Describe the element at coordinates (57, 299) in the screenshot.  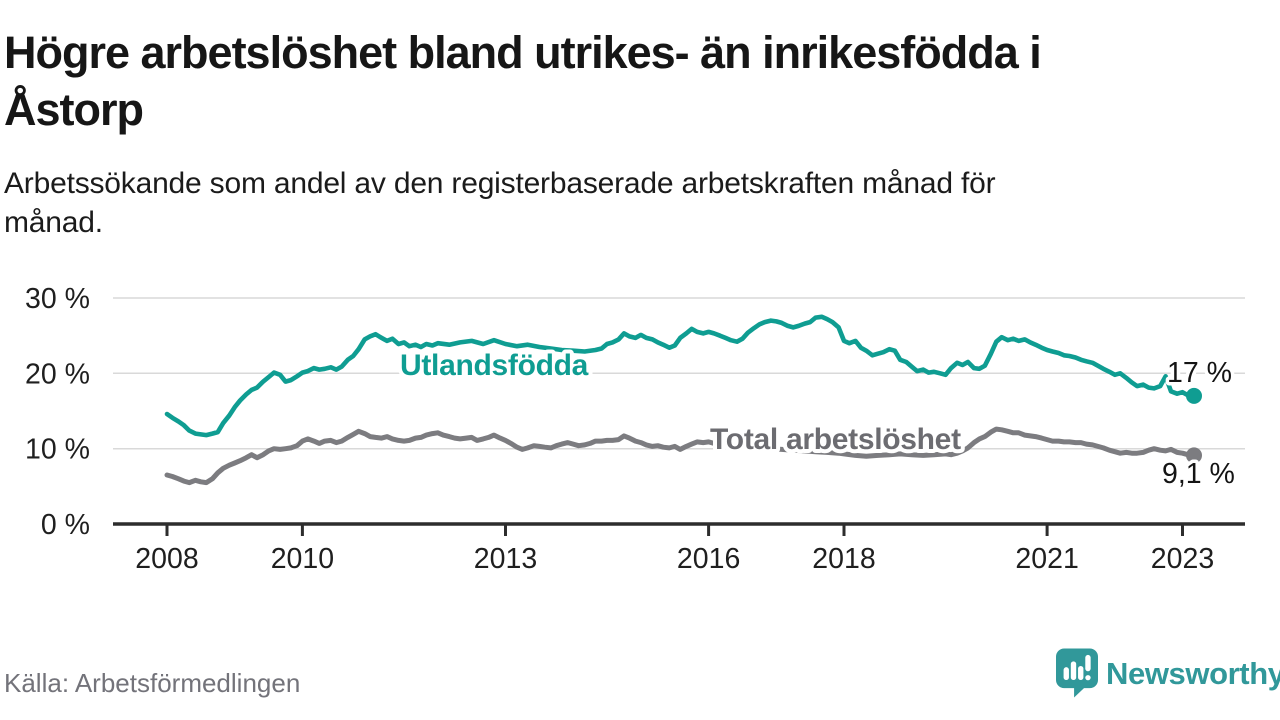
I see `y-axis-label: 30 %` at that location.